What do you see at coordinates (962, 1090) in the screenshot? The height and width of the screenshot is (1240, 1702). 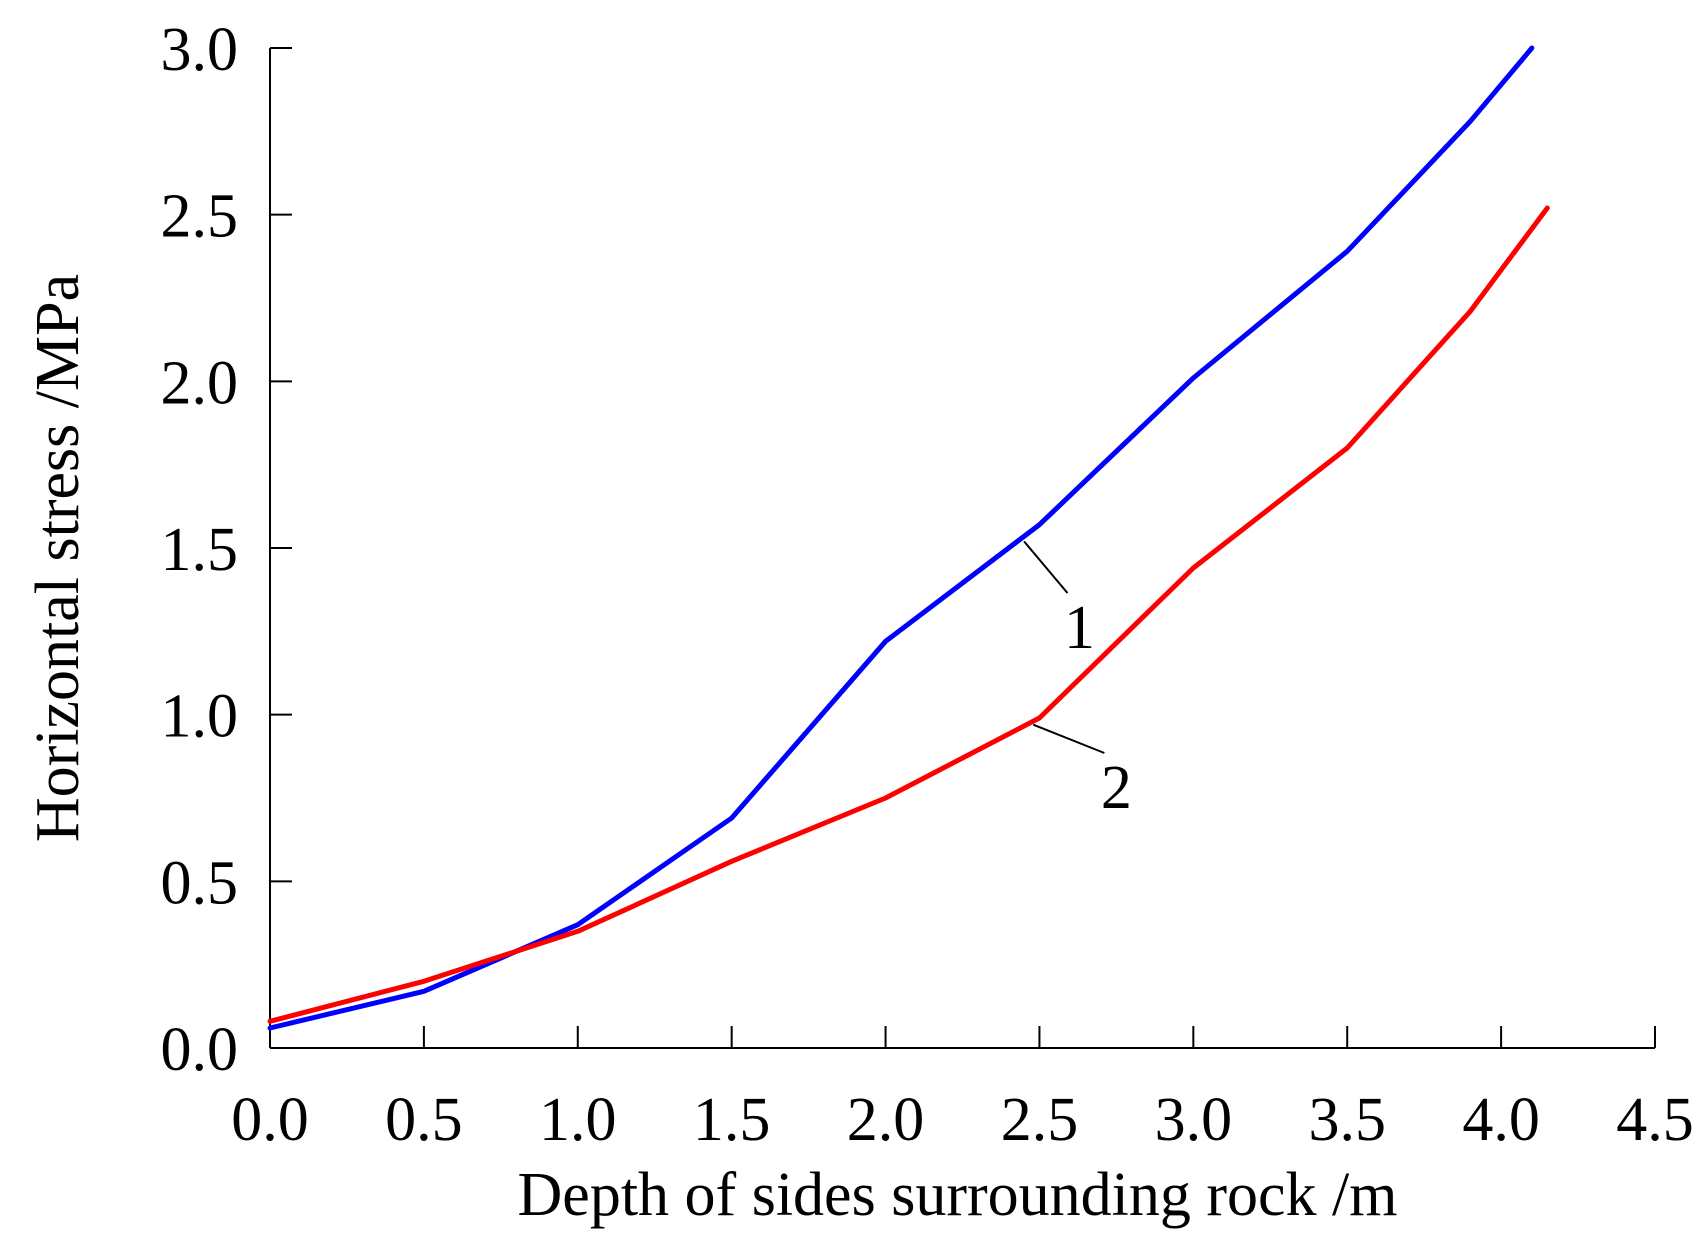 I see `x-axis-ticks: 0.0 0.5 1.0 1.5 2.0 2.5 3.0 3.5 4.0 4.5` at bounding box center [962, 1090].